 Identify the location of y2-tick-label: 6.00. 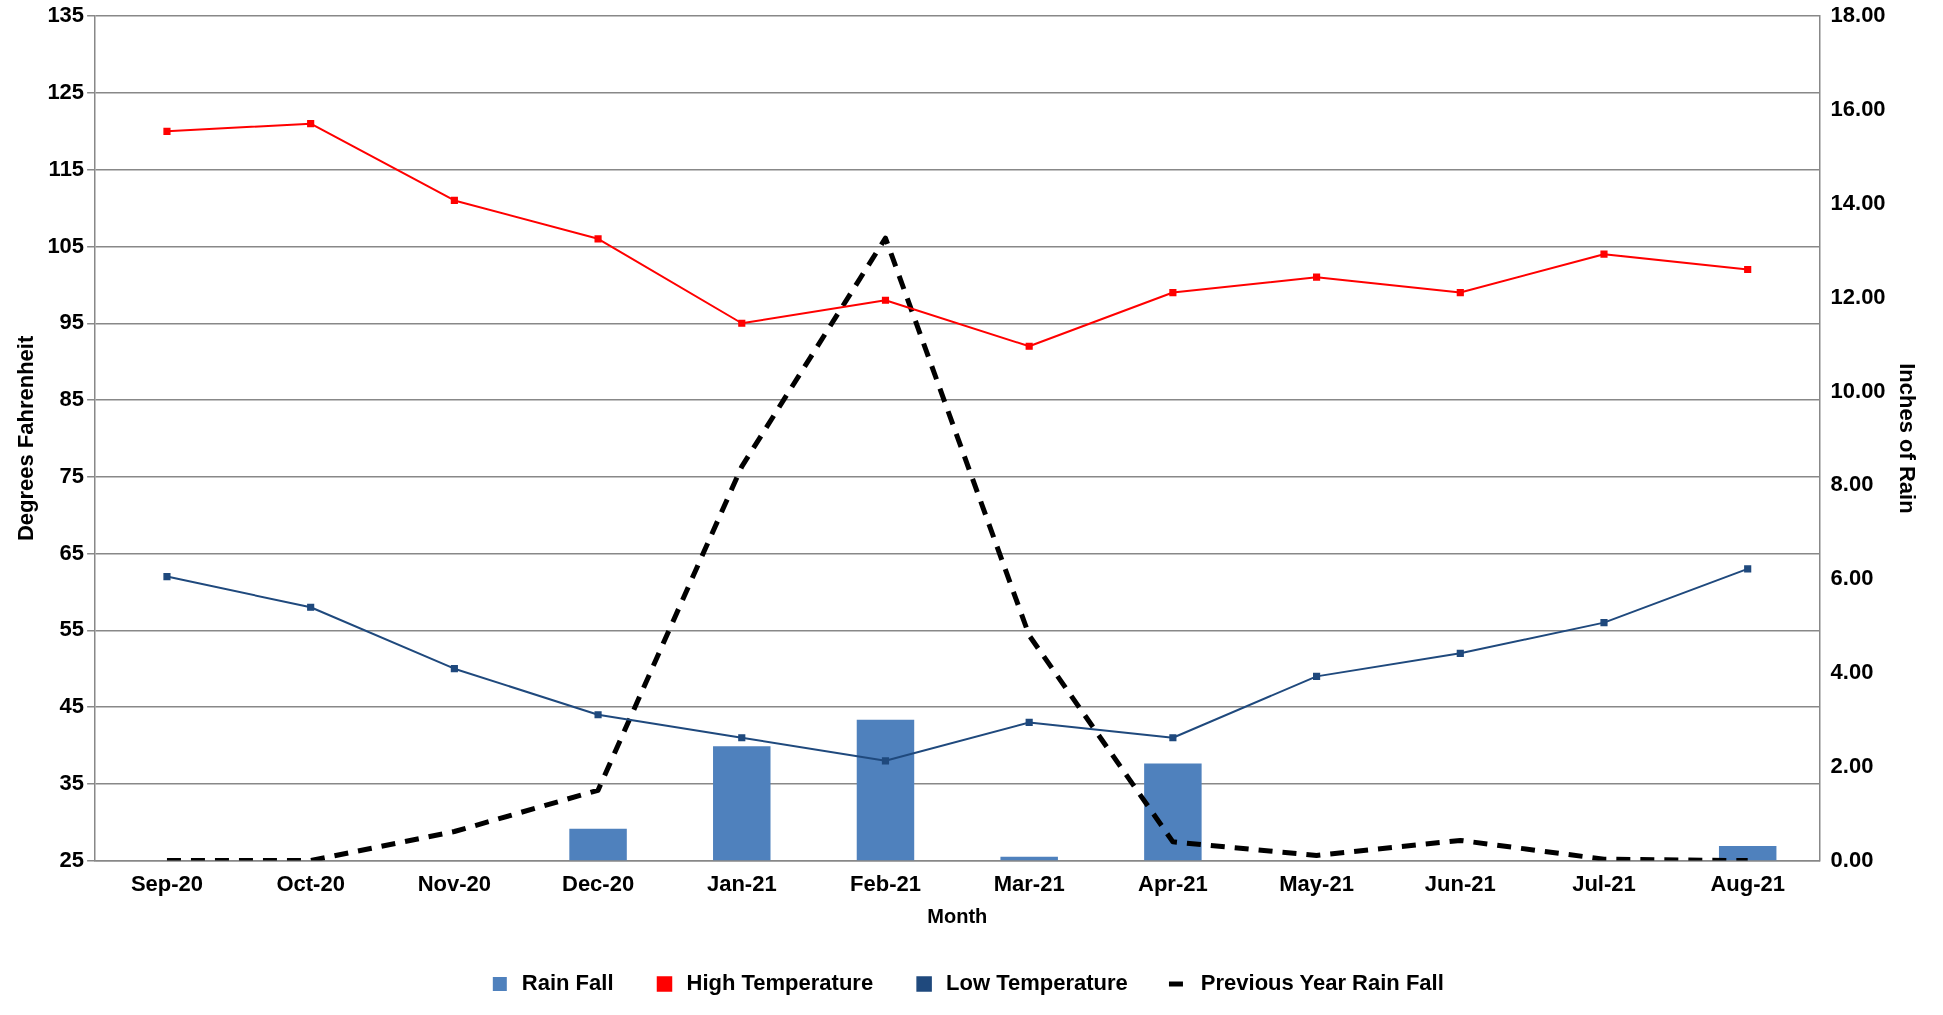
(1852, 578).